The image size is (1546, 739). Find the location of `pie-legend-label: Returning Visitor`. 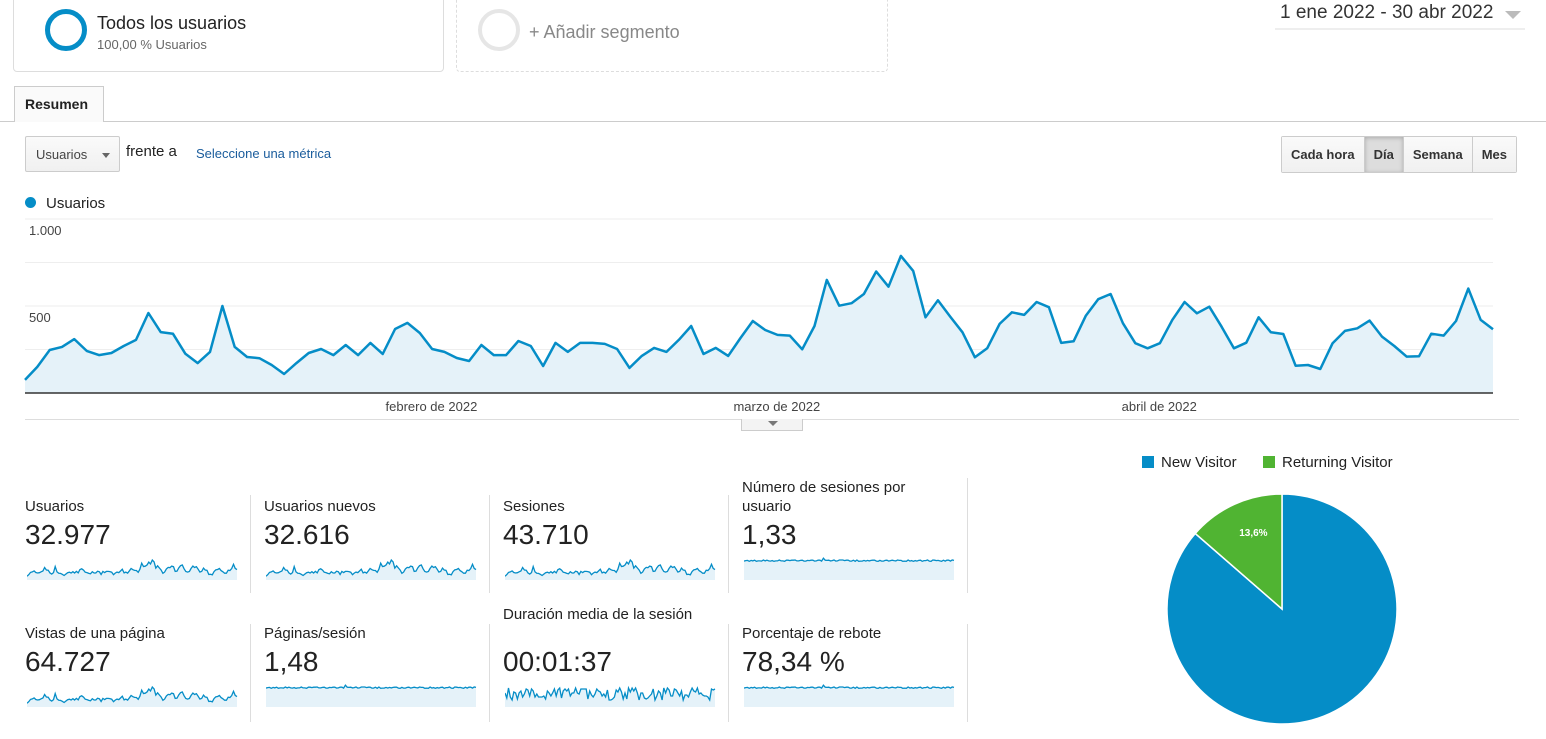

pie-legend-label: Returning Visitor is located at coordinates (1337, 462).